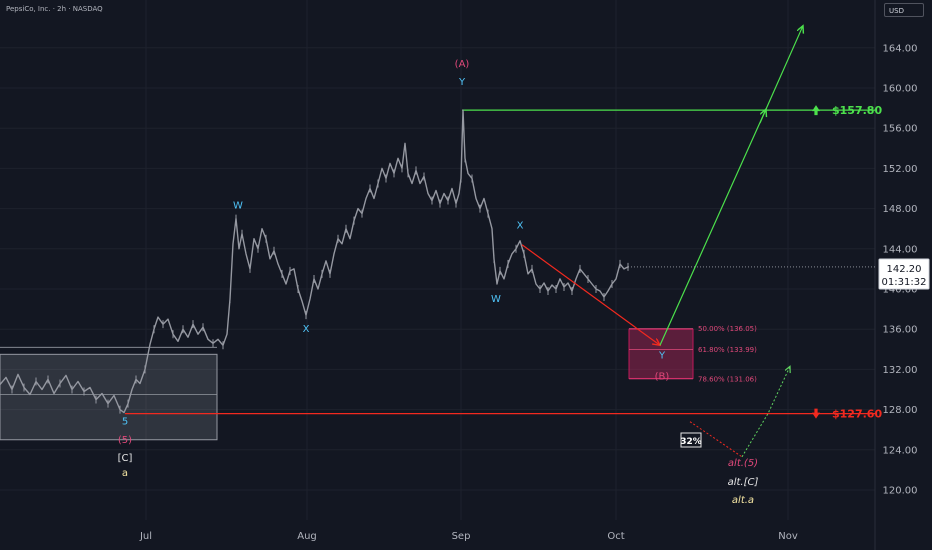  What do you see at coordinates (904, 282) in the screenshot?
I see `bar-countdown: 01:31:32` at bounding box center [904, 282].